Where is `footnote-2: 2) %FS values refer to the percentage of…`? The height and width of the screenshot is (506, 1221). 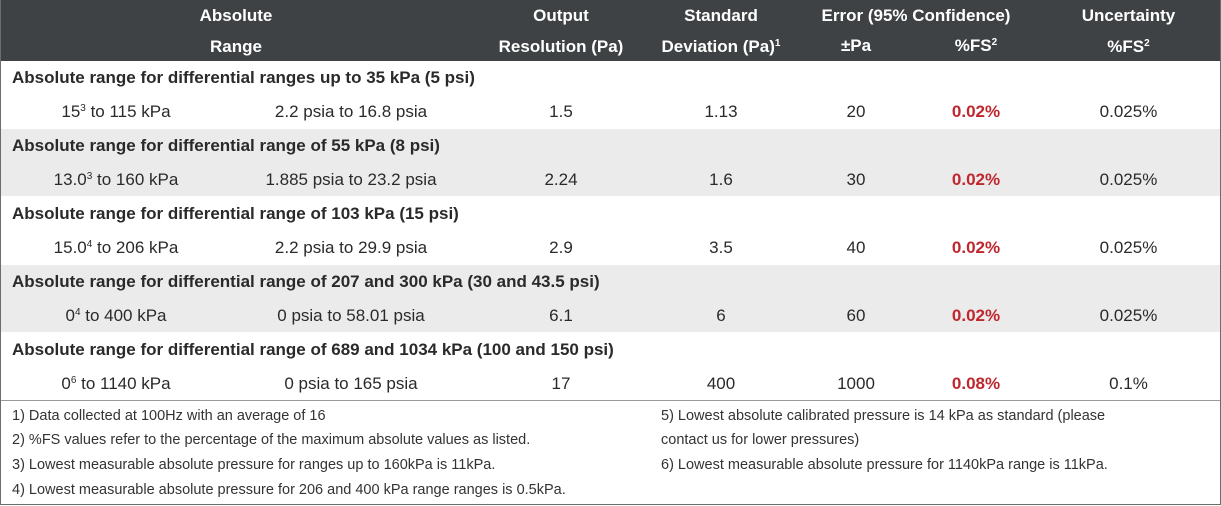 footnote-2: 2) %FS values refer to the percentage of… is located at coordinates (271, 440).